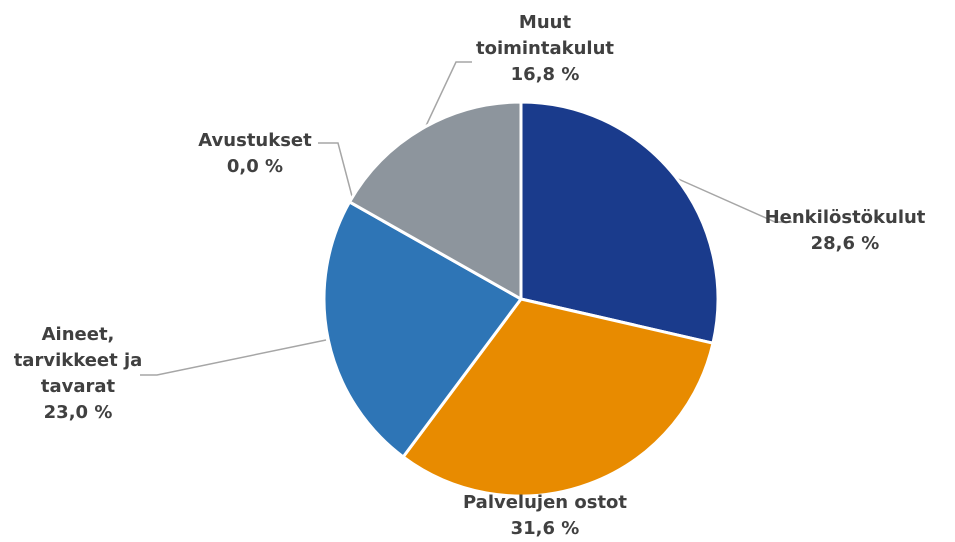  What do you see at coordinates (255, 140) in the screenshot?
I see `category-label: Avustukset` at bounding box center [255, 140].